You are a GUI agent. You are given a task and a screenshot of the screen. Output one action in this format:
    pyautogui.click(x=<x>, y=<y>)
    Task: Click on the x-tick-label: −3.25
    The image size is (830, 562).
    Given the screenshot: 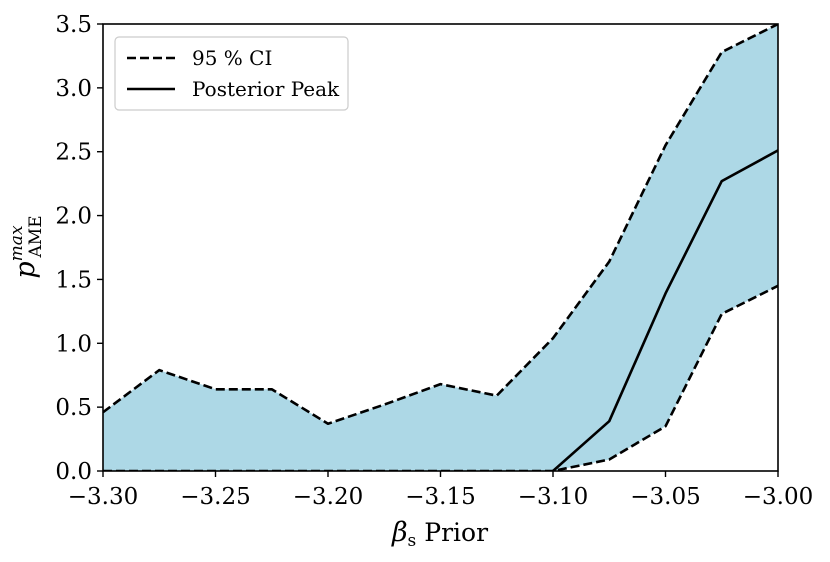 What is the action you would take?
    pyautogui.click(x=215, y=497)
    